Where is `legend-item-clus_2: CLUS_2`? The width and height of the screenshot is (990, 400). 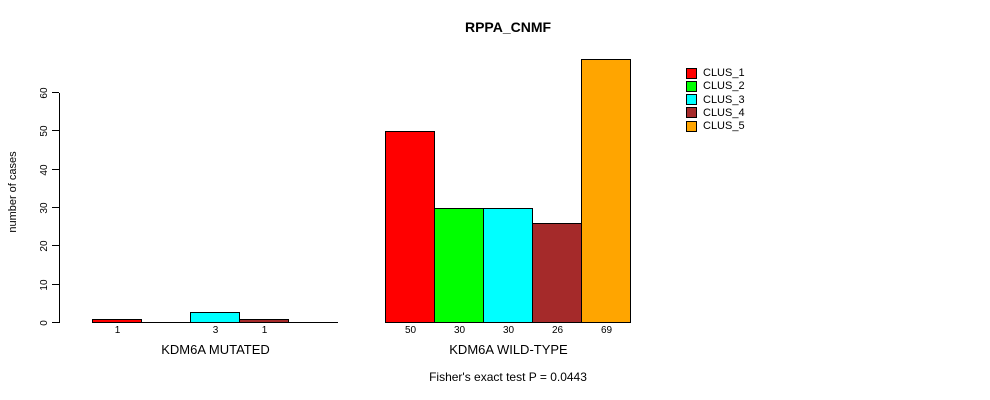 legend-item-clus_2: CLUS_2 is located at coordinates (715, 86).